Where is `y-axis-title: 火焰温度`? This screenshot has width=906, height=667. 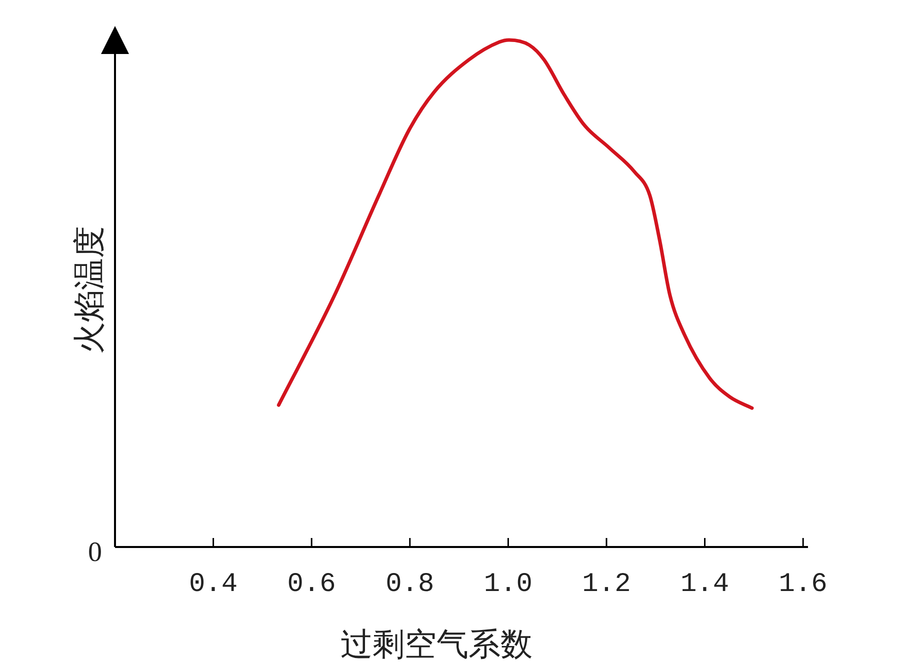 y-axis-title: 火焰温度 is located at coordinates (89, 290).